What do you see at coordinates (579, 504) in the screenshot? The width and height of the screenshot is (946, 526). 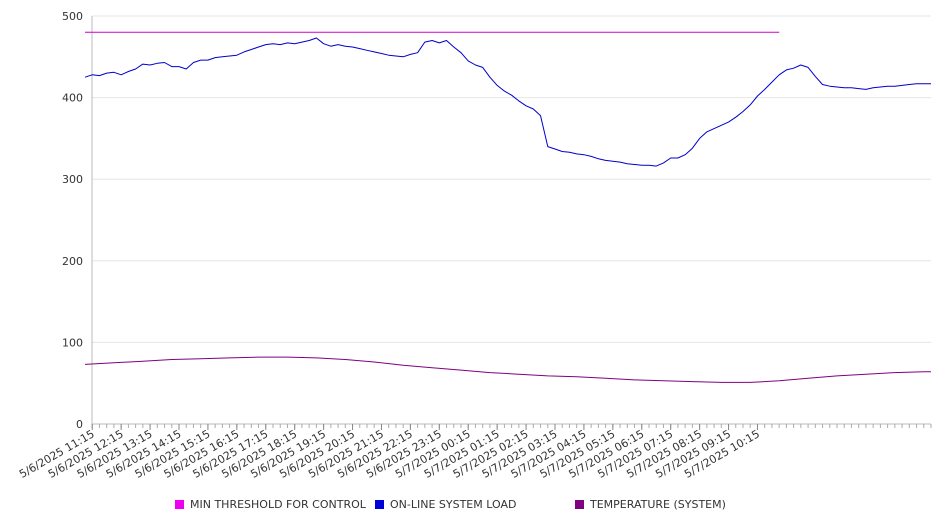 I see `legend-swatch-temperature` at bounding box center [579, 504].